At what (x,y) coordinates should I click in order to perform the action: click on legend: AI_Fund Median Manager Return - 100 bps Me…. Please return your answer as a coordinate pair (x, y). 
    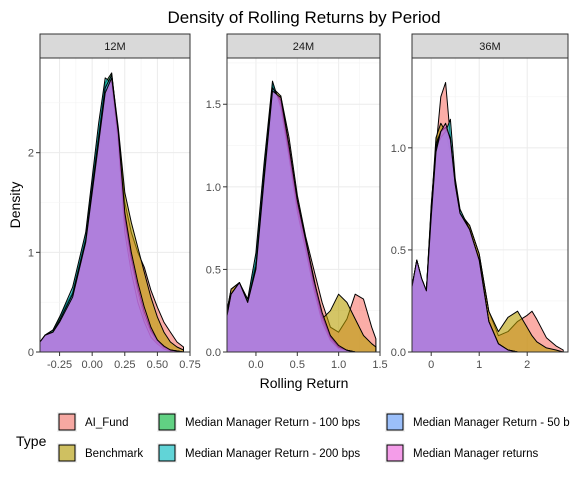
    Looking at the image, I should click on (313, 437).